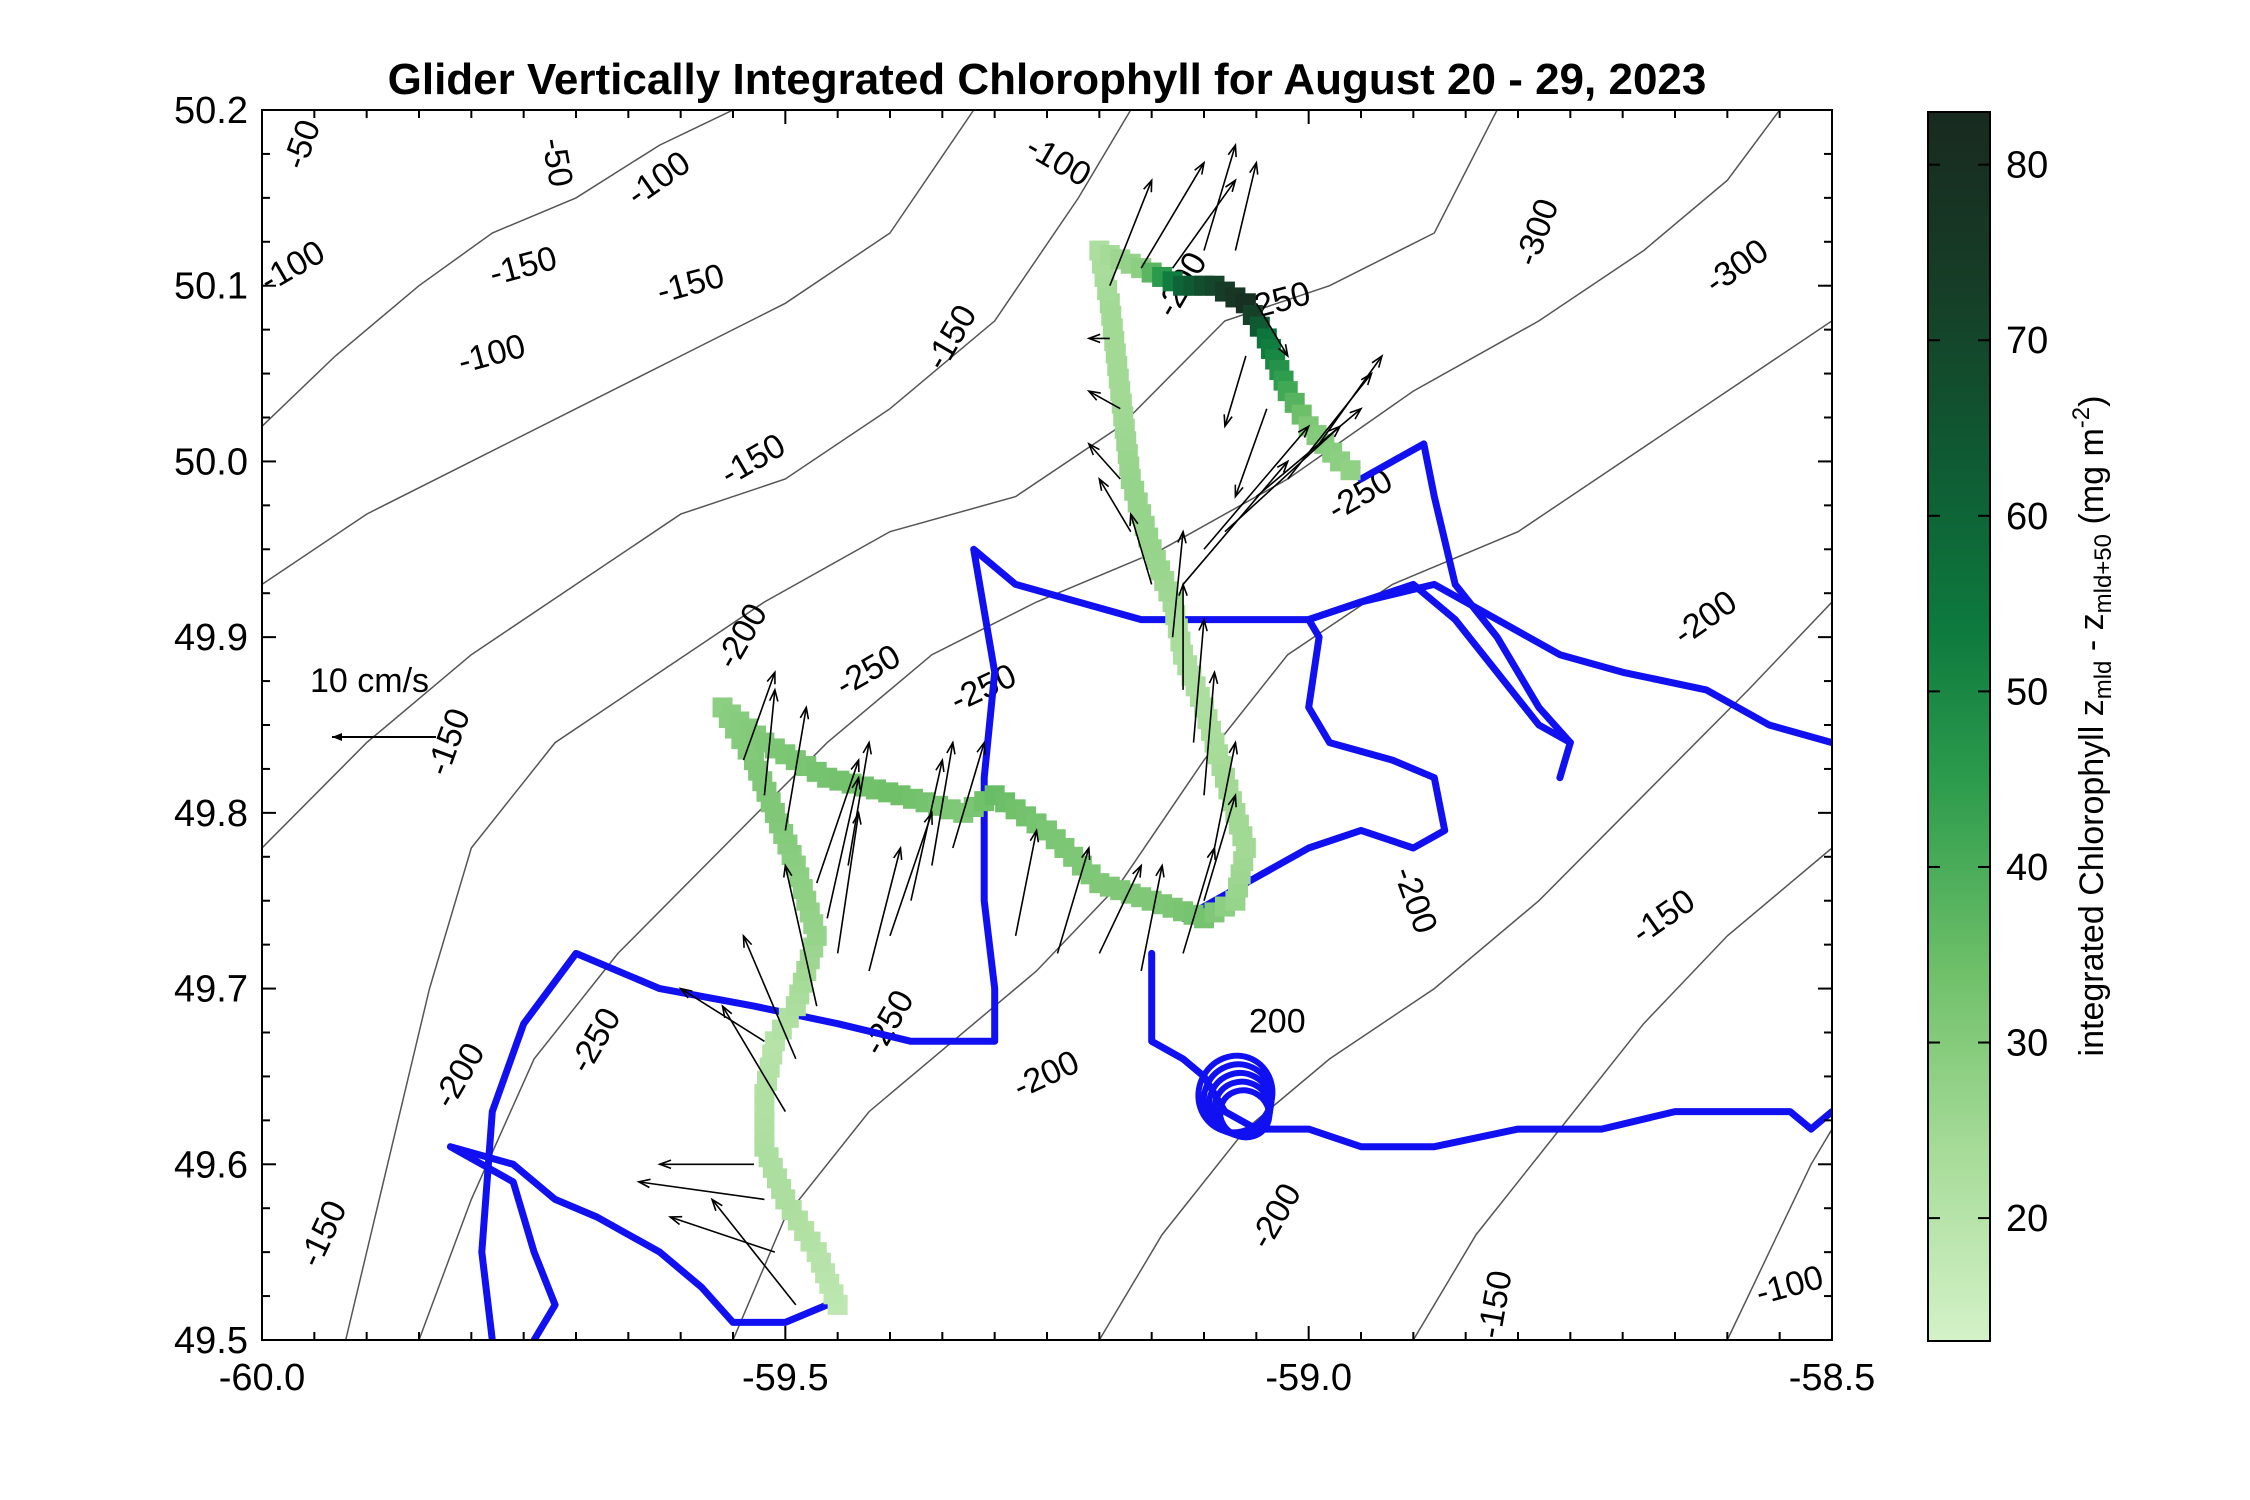 The image size is (2250, 1500). What do you see at coordinates (211, 287) in the screenshot?
I see `y-tick-label: 50.1` at bounding box center [211, 287].